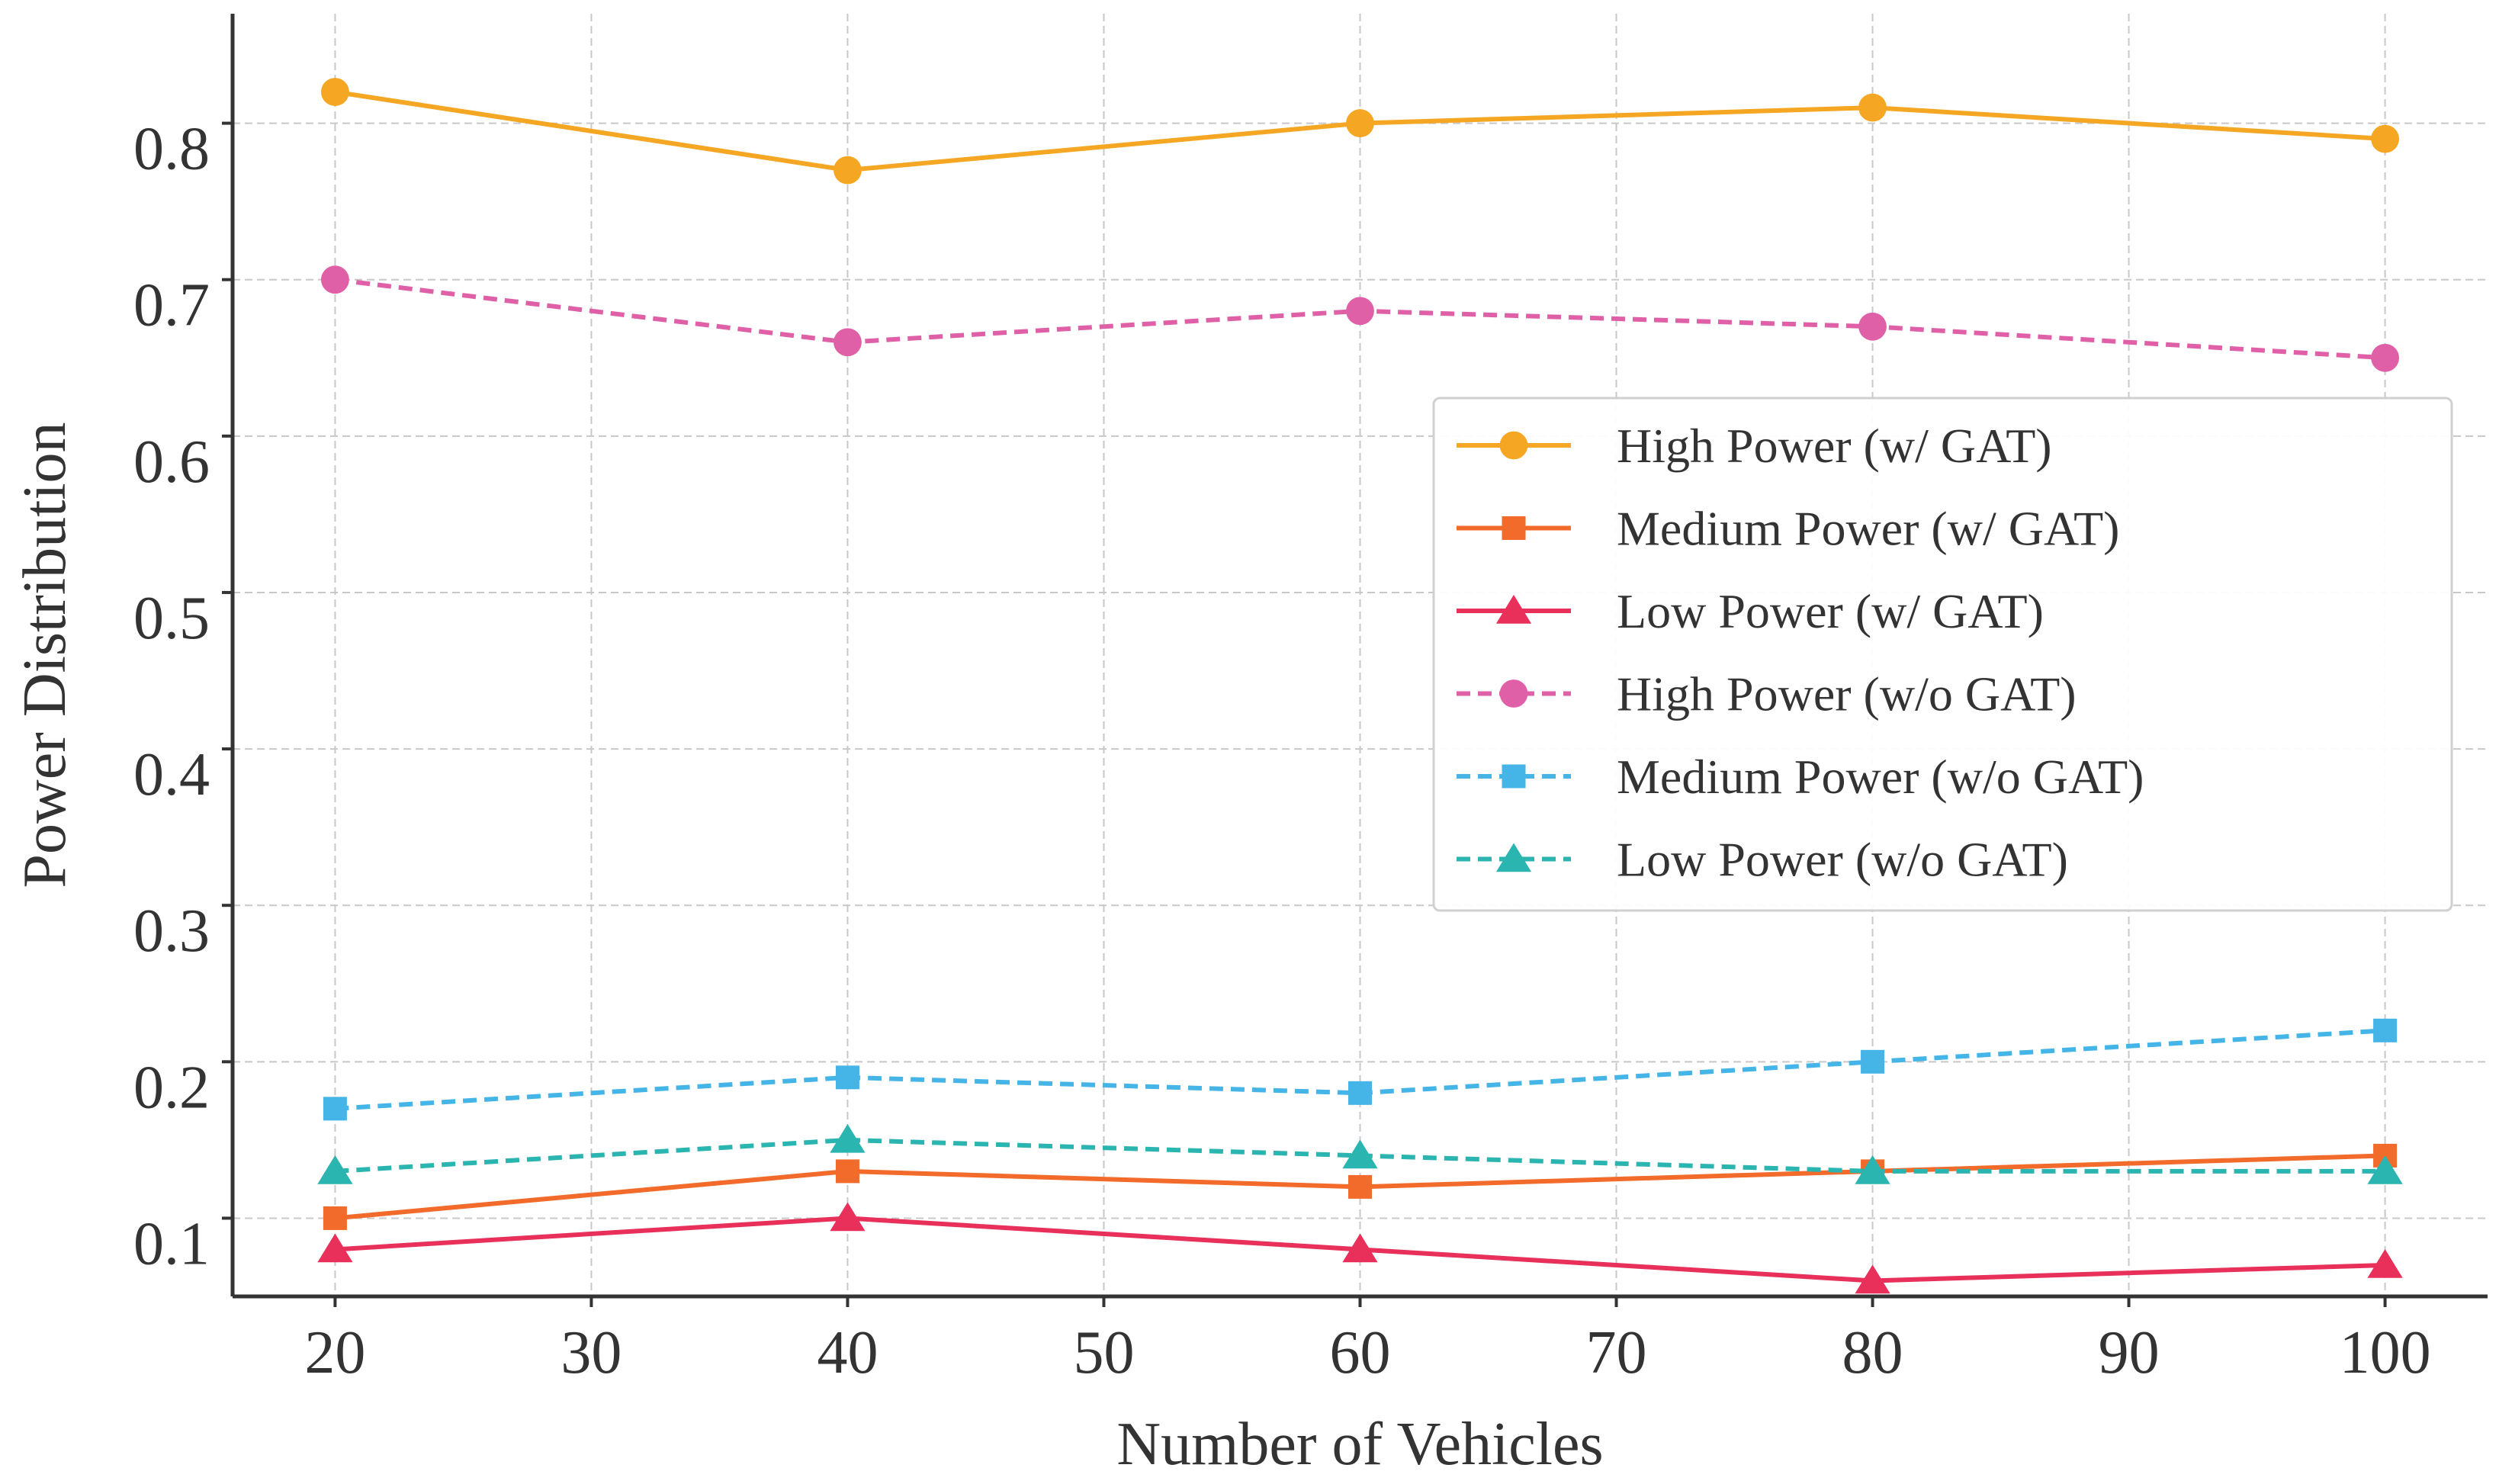 The image size is (2499, 1484). I want to click on y-tick-label: 0.6, so click(171, 463).